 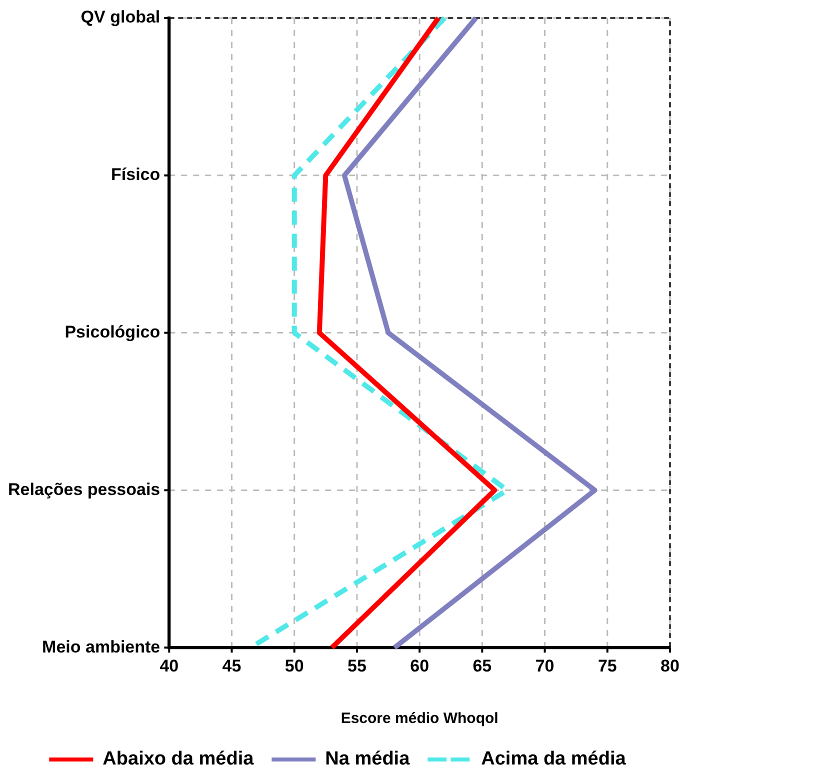 I want to click on x-tick-label: 55, so click(x=357, y=666).